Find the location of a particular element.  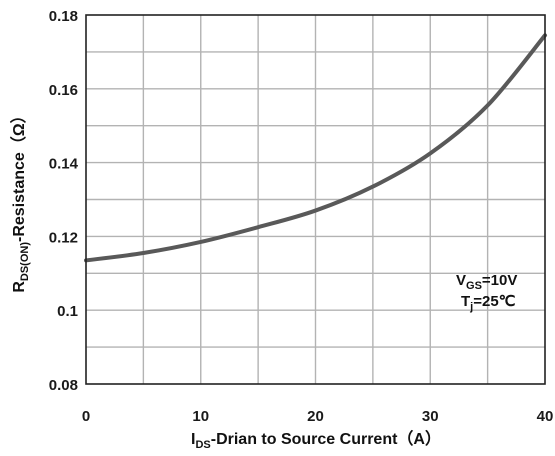

y-tick-labels: 0.08 0.1 0.12 0.14 0.16 0.18 is located at coordinates (64, 201).